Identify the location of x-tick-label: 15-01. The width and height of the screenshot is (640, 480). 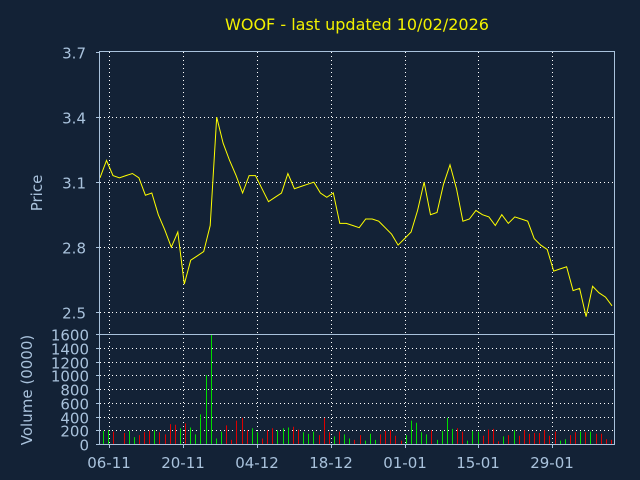
(478, 463).